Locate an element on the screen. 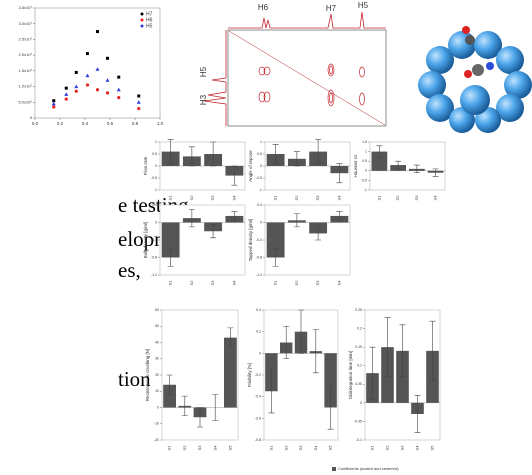  y-axis-label: Resistance to crushing [N] is located at coordinates (147, 375).